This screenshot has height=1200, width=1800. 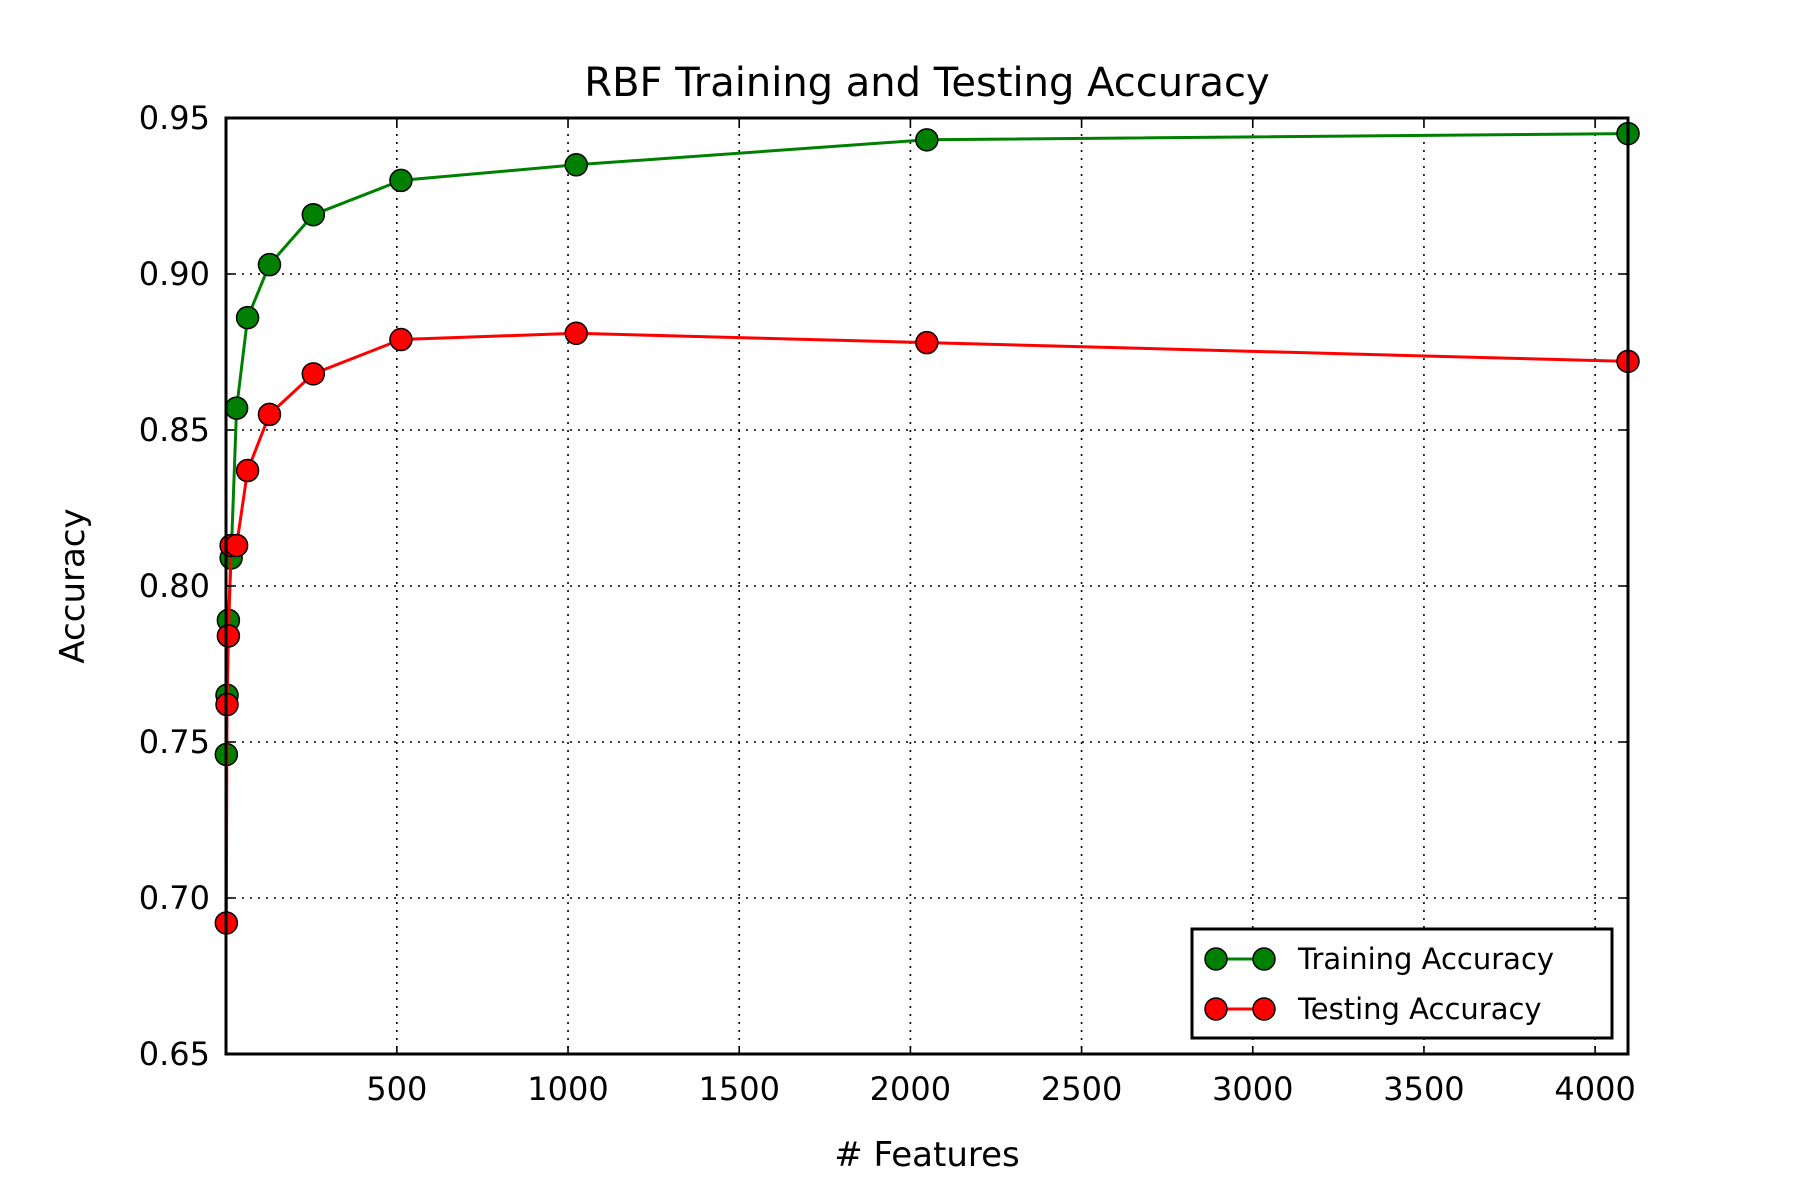 What do you see at coordinates (174, 274) in the screenshot?
I see `y-tick-label: 0.90` at bounding box center [174, 274].